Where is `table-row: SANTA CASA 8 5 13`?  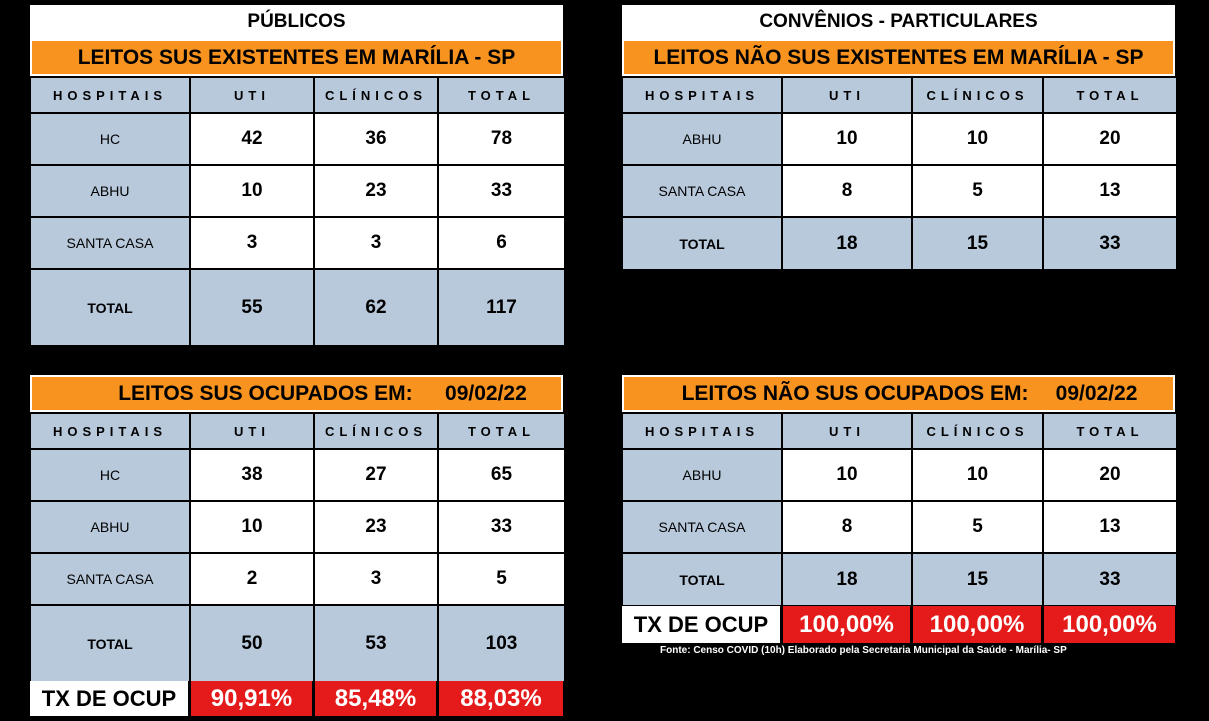
table-row: SANTA CASA 8 5 13 is located at coordinates (899, 527).